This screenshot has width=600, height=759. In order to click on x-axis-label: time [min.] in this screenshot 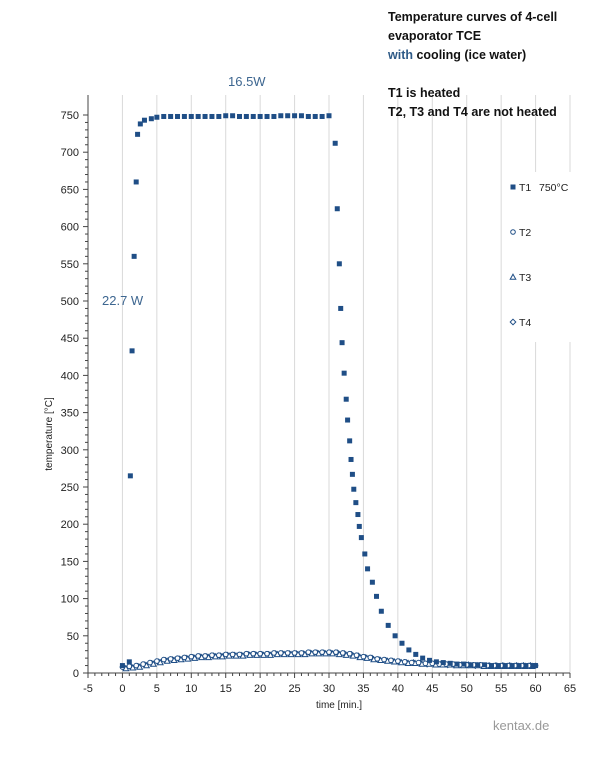, I will do `click(339, 705)`.